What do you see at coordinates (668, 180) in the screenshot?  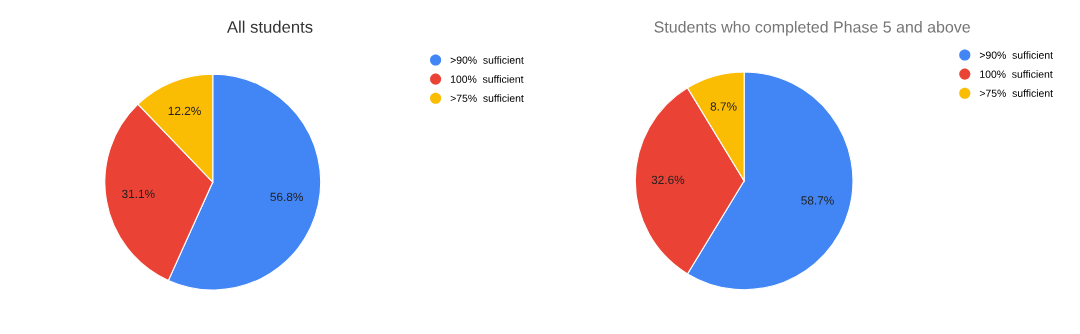 I see `data-label: 32.6%` at bounding box center [668, 180].